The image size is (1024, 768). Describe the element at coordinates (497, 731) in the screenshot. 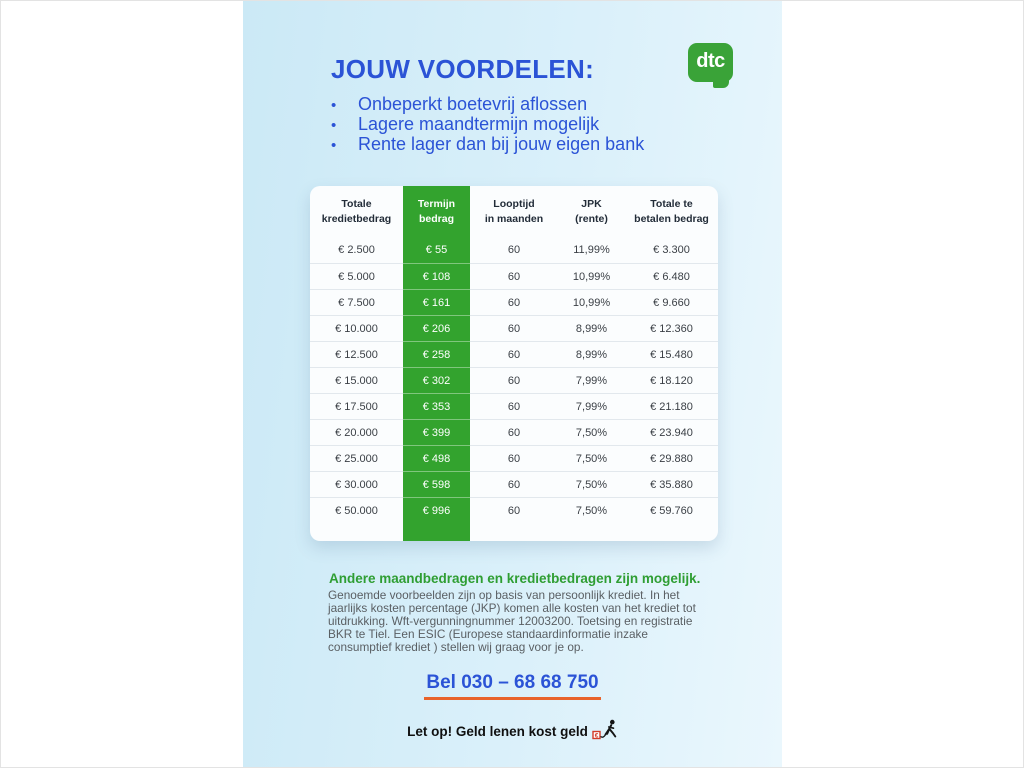

I see `credit-warning-text: Let op! Geld lenen kost geld` at that location.